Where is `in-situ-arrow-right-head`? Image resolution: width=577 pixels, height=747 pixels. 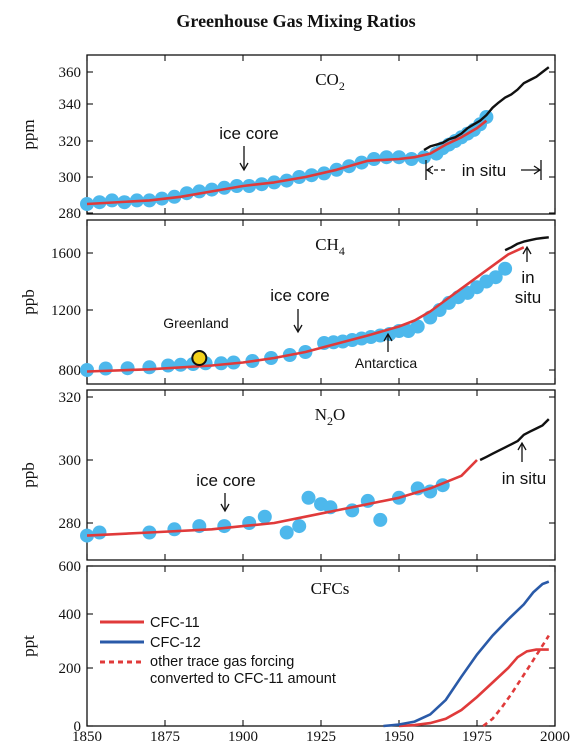 in-situ-arrow-right-head is located at coordinates (537, 170).